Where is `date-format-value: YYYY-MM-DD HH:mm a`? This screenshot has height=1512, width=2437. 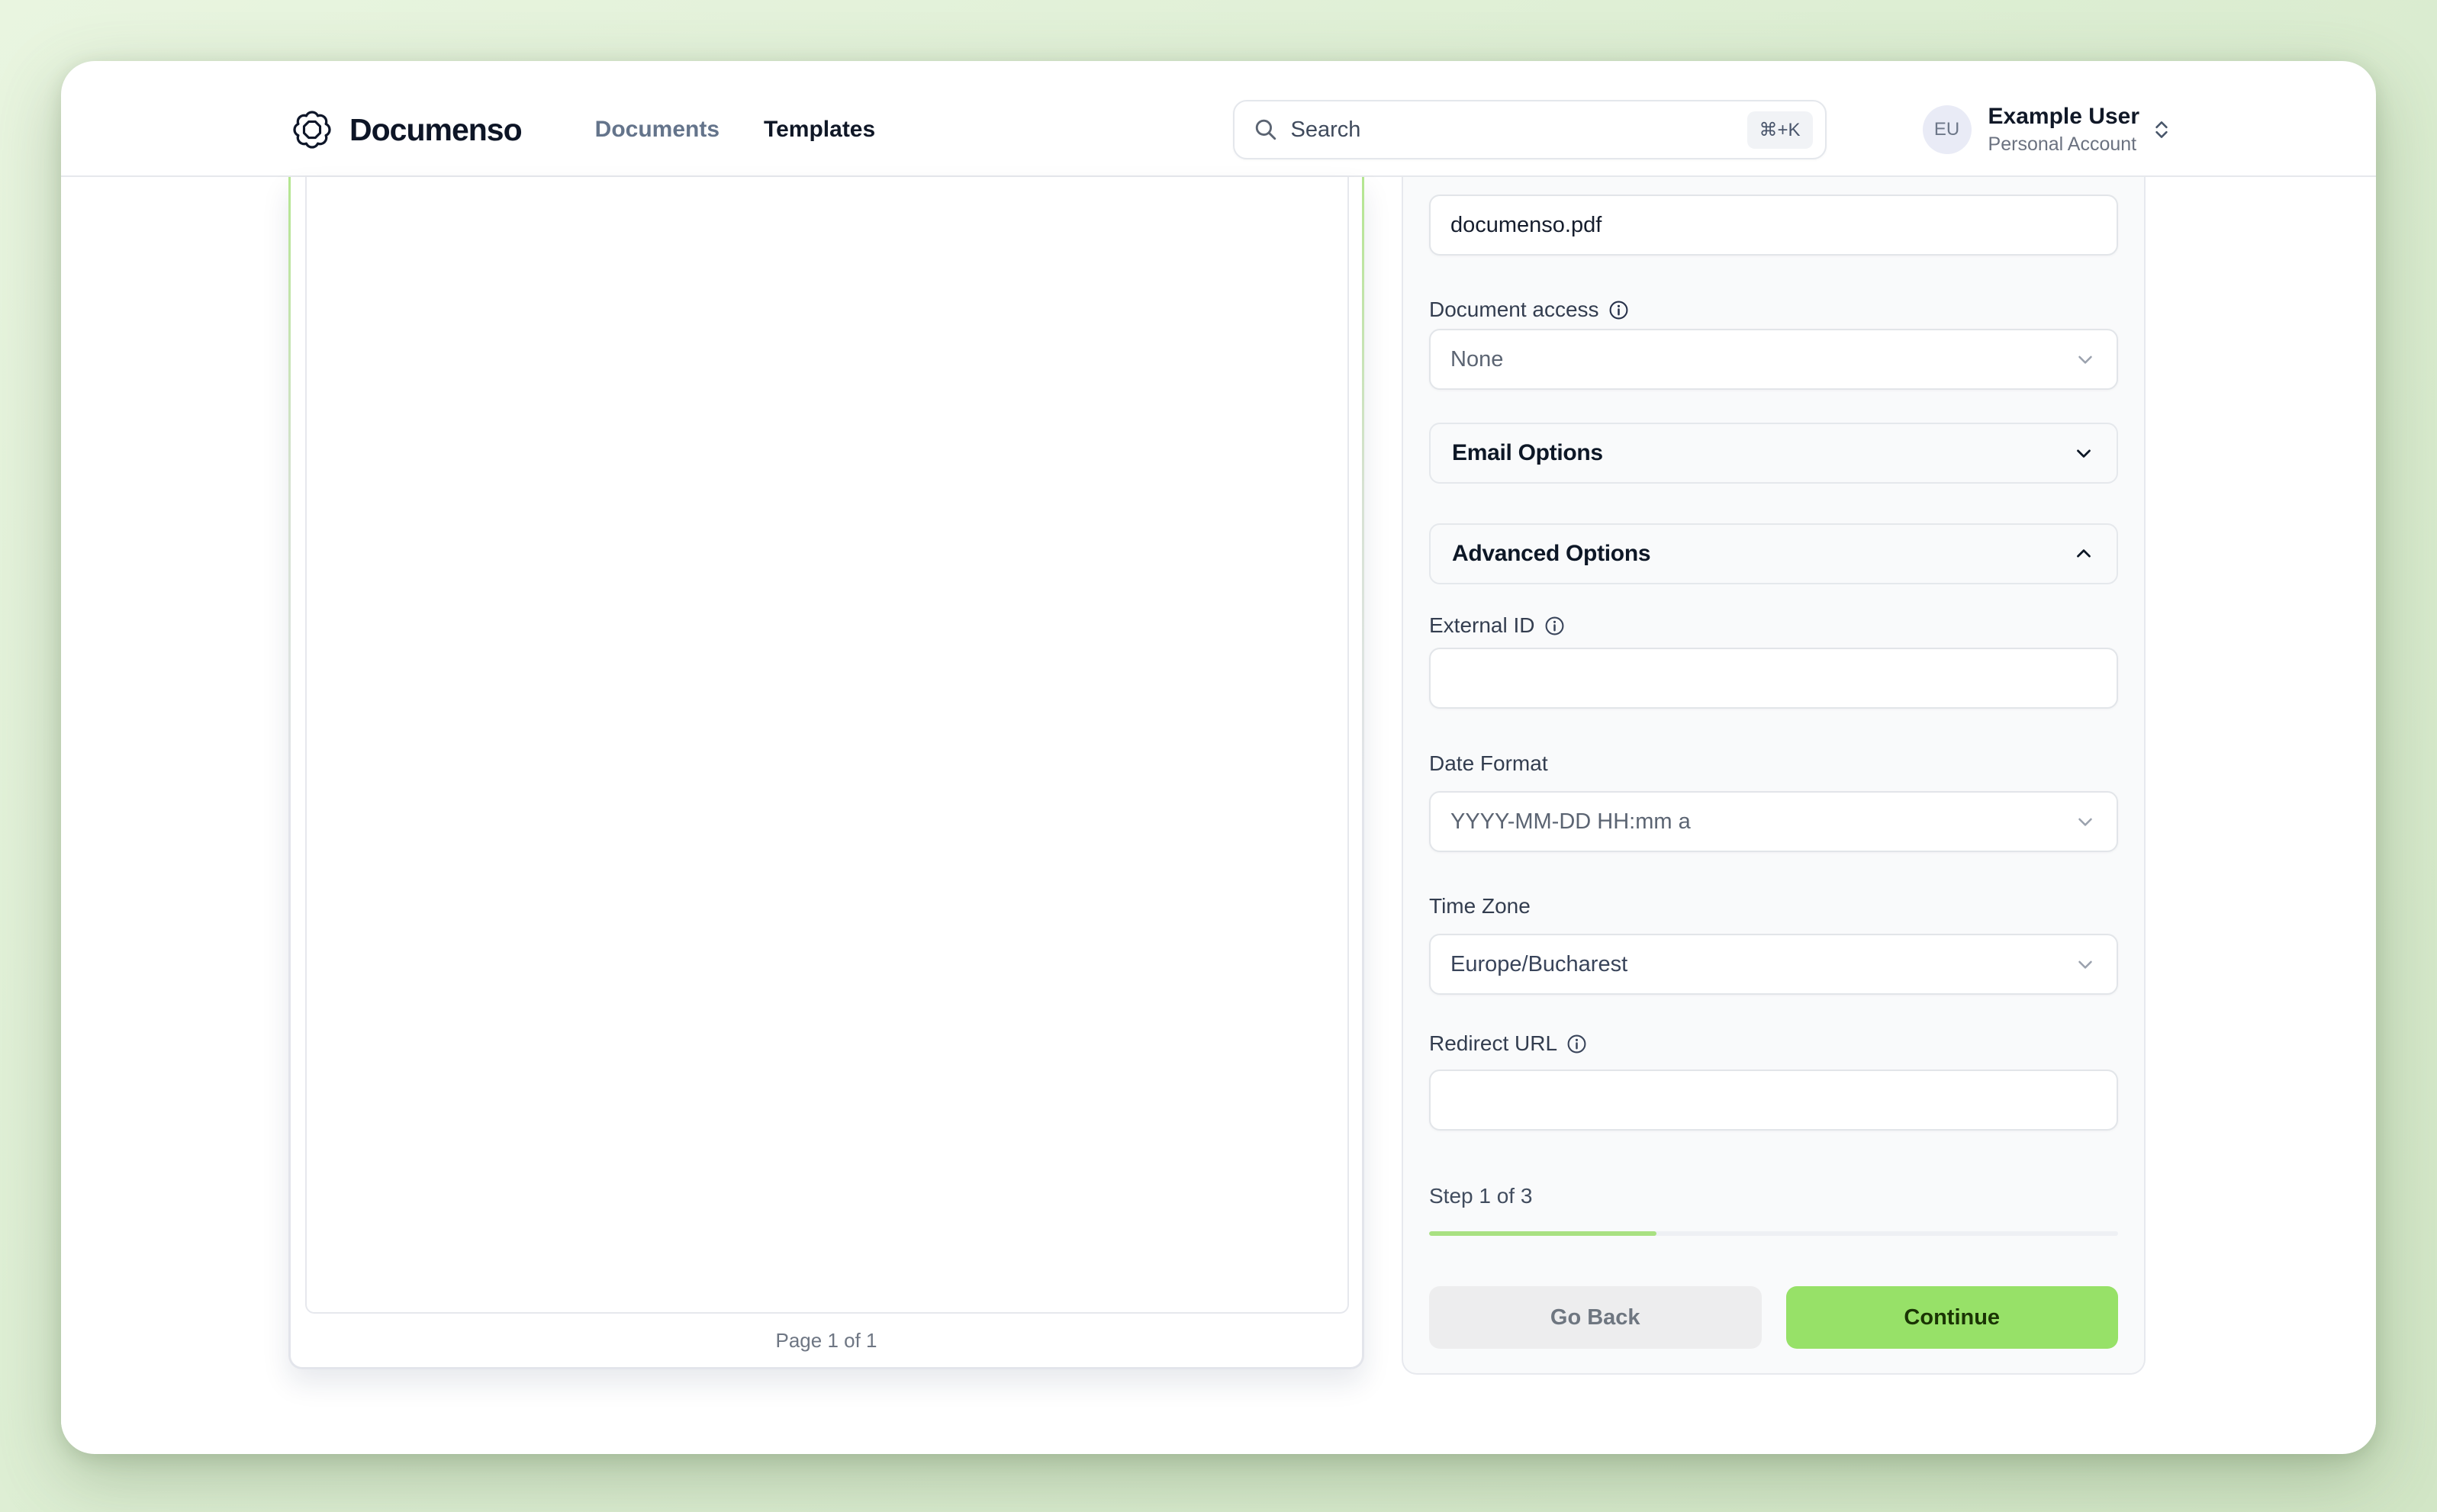
date-format-value: YYYY-MM-DD HH:mm a is located at coordinates (1570, 821).